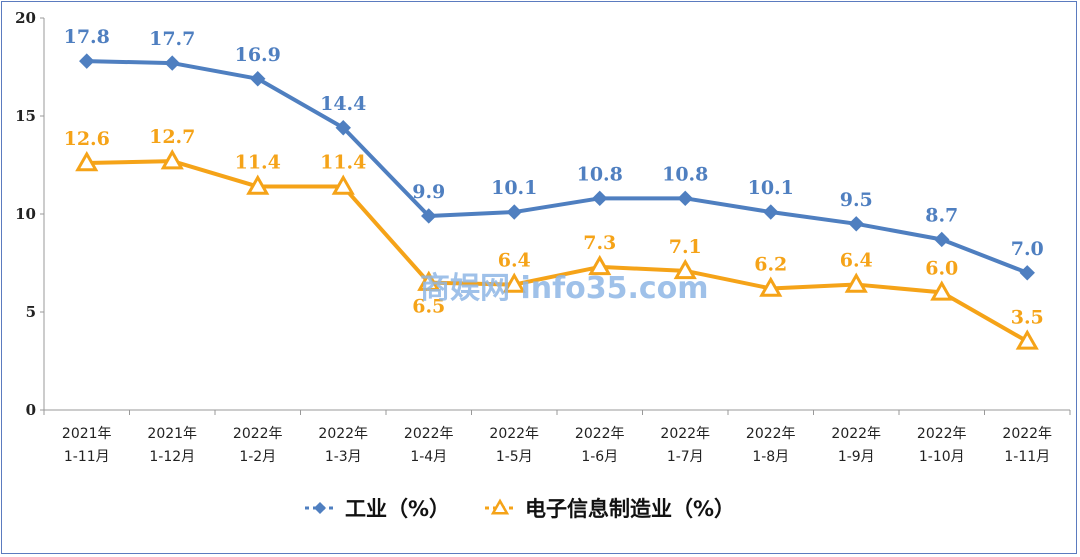 Image resolution: width=1080 pixels, height=557 pixels. I want to click on data-label: 12.7, so click(172, 137).